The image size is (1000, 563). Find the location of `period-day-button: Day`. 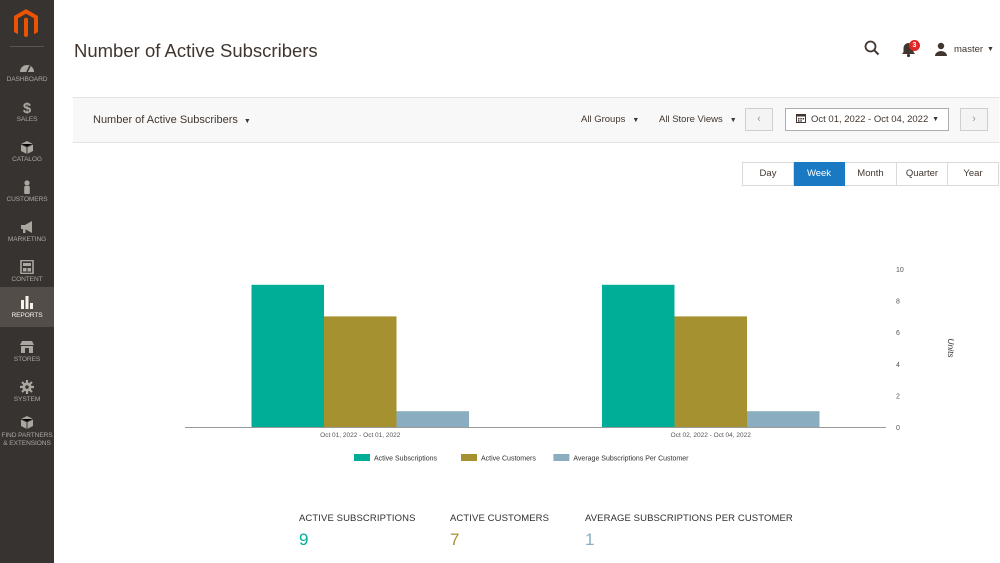

period-day-button: Day is located at coordinates (768, 174).